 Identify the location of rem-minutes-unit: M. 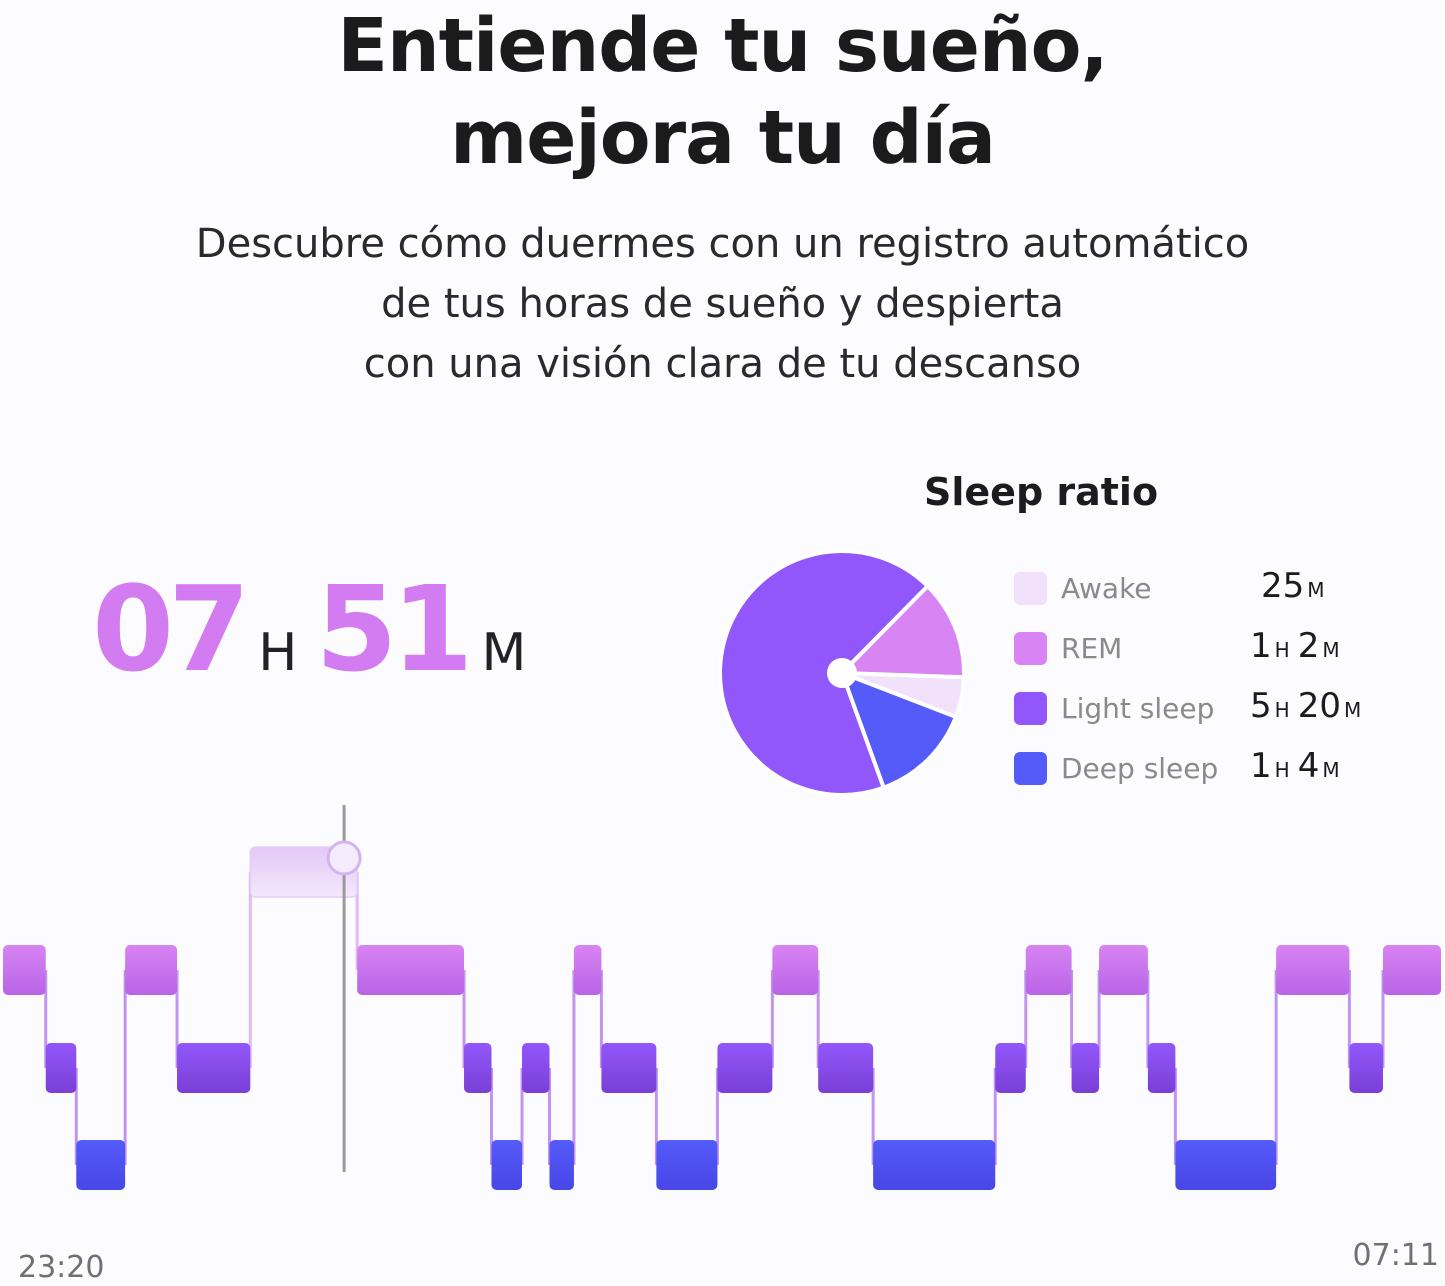
(1331, 650).